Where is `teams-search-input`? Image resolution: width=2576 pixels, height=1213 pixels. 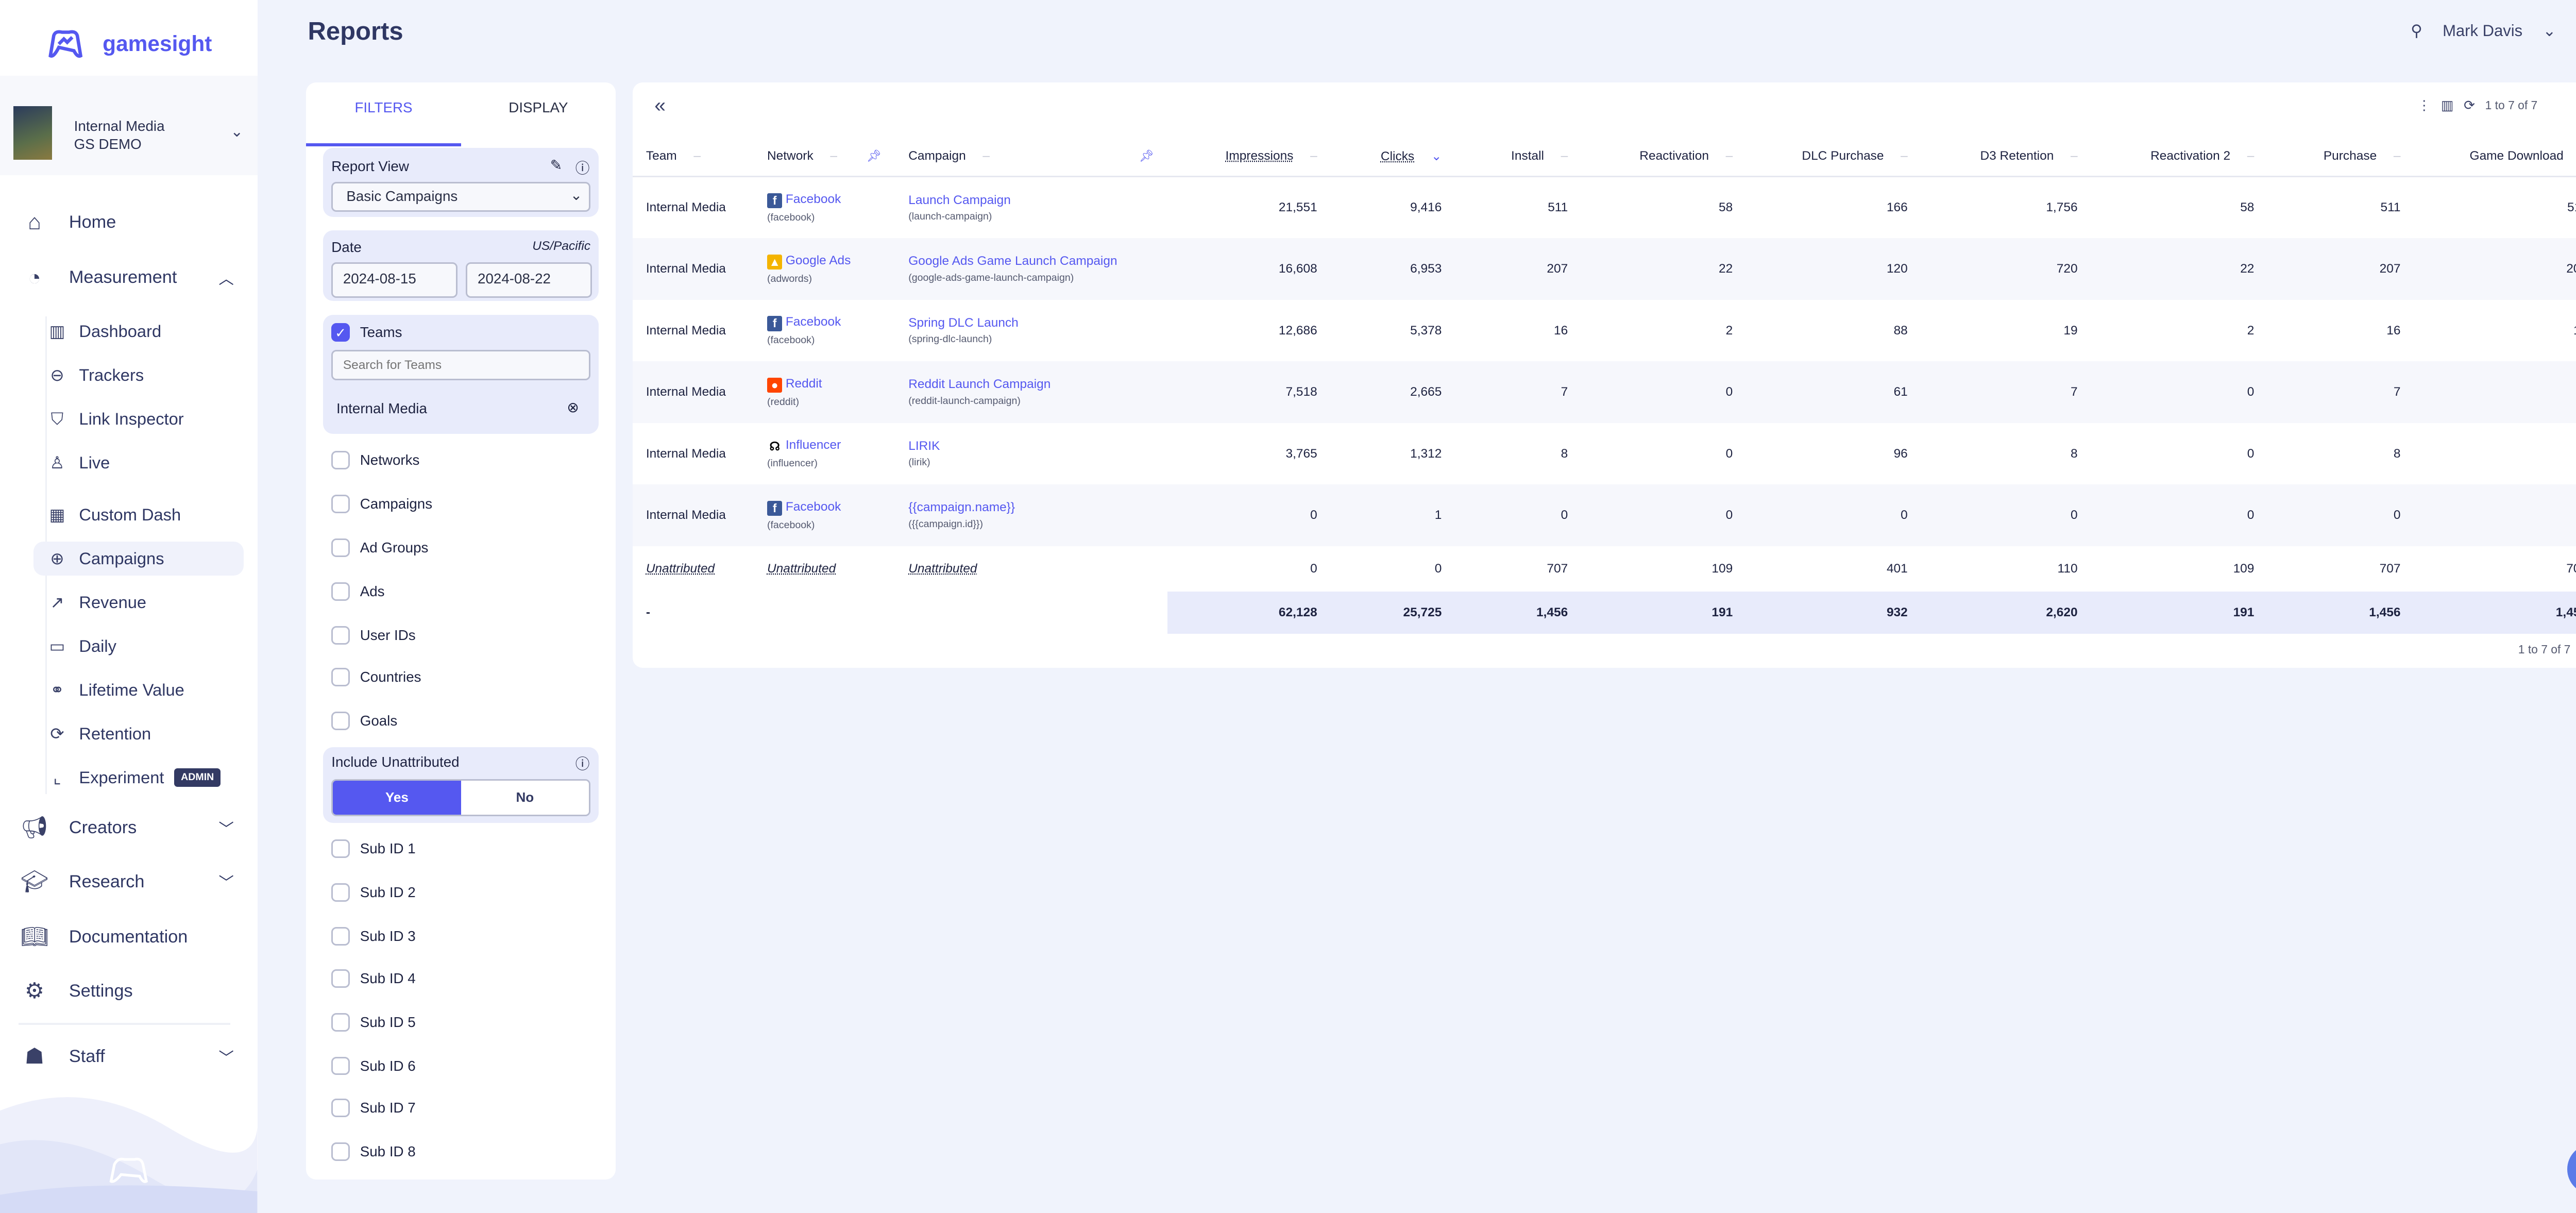
teams-search-input is located at coordinates (461, 365).